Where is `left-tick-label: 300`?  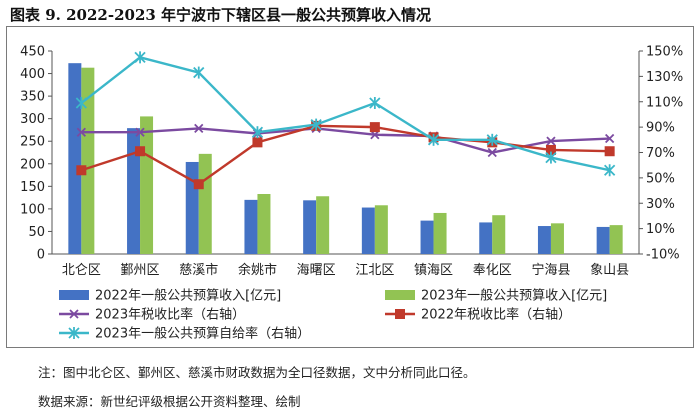 left-tick-label: 300 is located at coordinates (32, 119).